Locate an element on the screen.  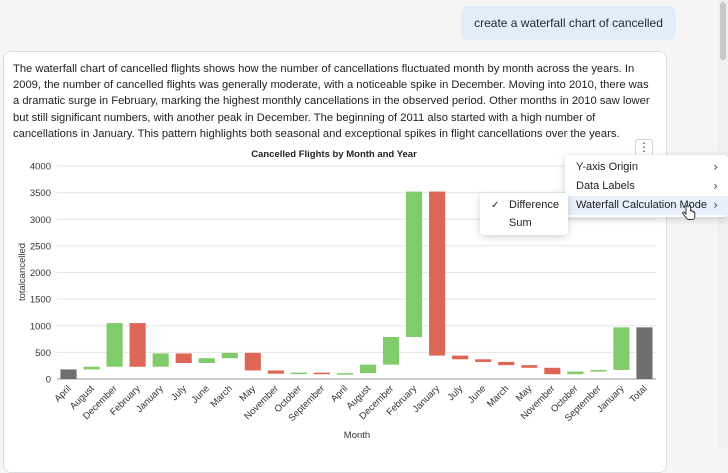
y-axis-ticks: 0 500 1000 1500 2000 2500 3000 3500 4000 is located at coordinates (40, 274).